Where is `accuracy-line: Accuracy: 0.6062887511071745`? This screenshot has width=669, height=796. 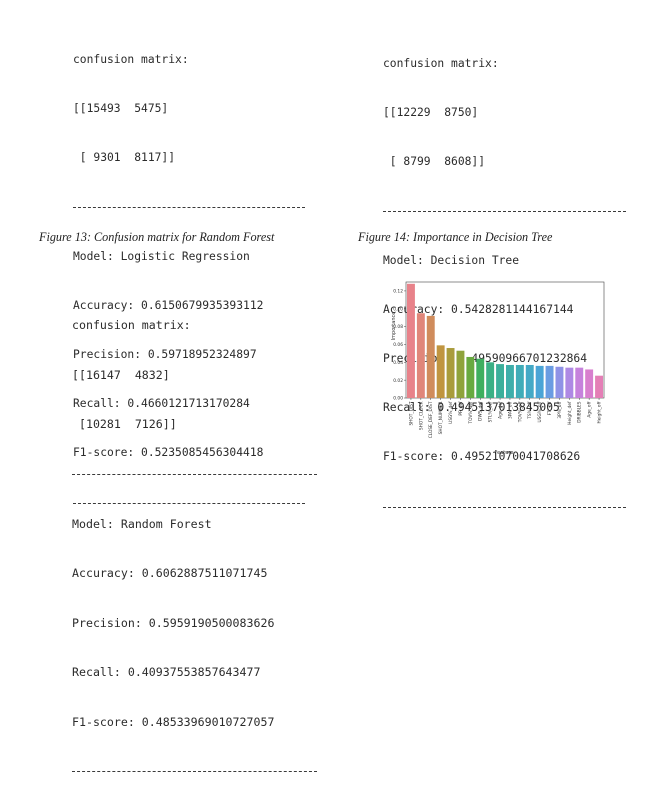
accuracy-line: Accuracy: 0.6062887511071745 is located at coordinates (170, 573).